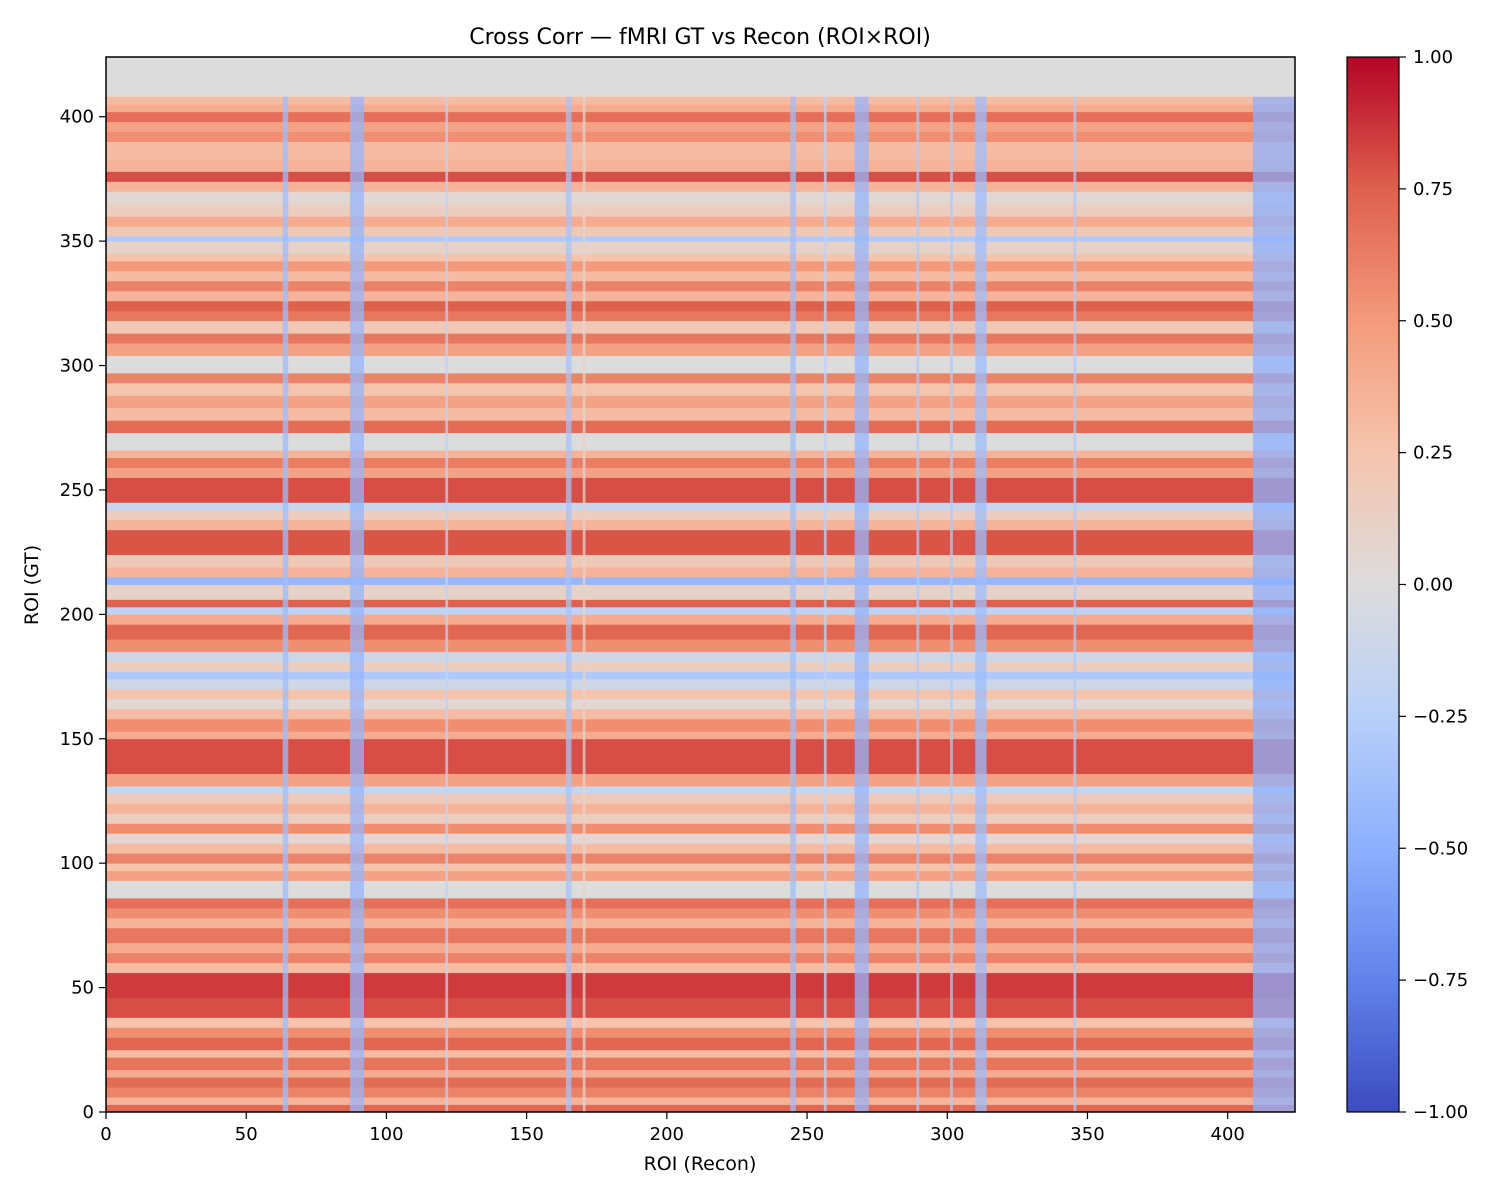 The height and width of the screenshot is (1200, 1500). I want to click on x-tick-label: 250, so click(807, 1134).